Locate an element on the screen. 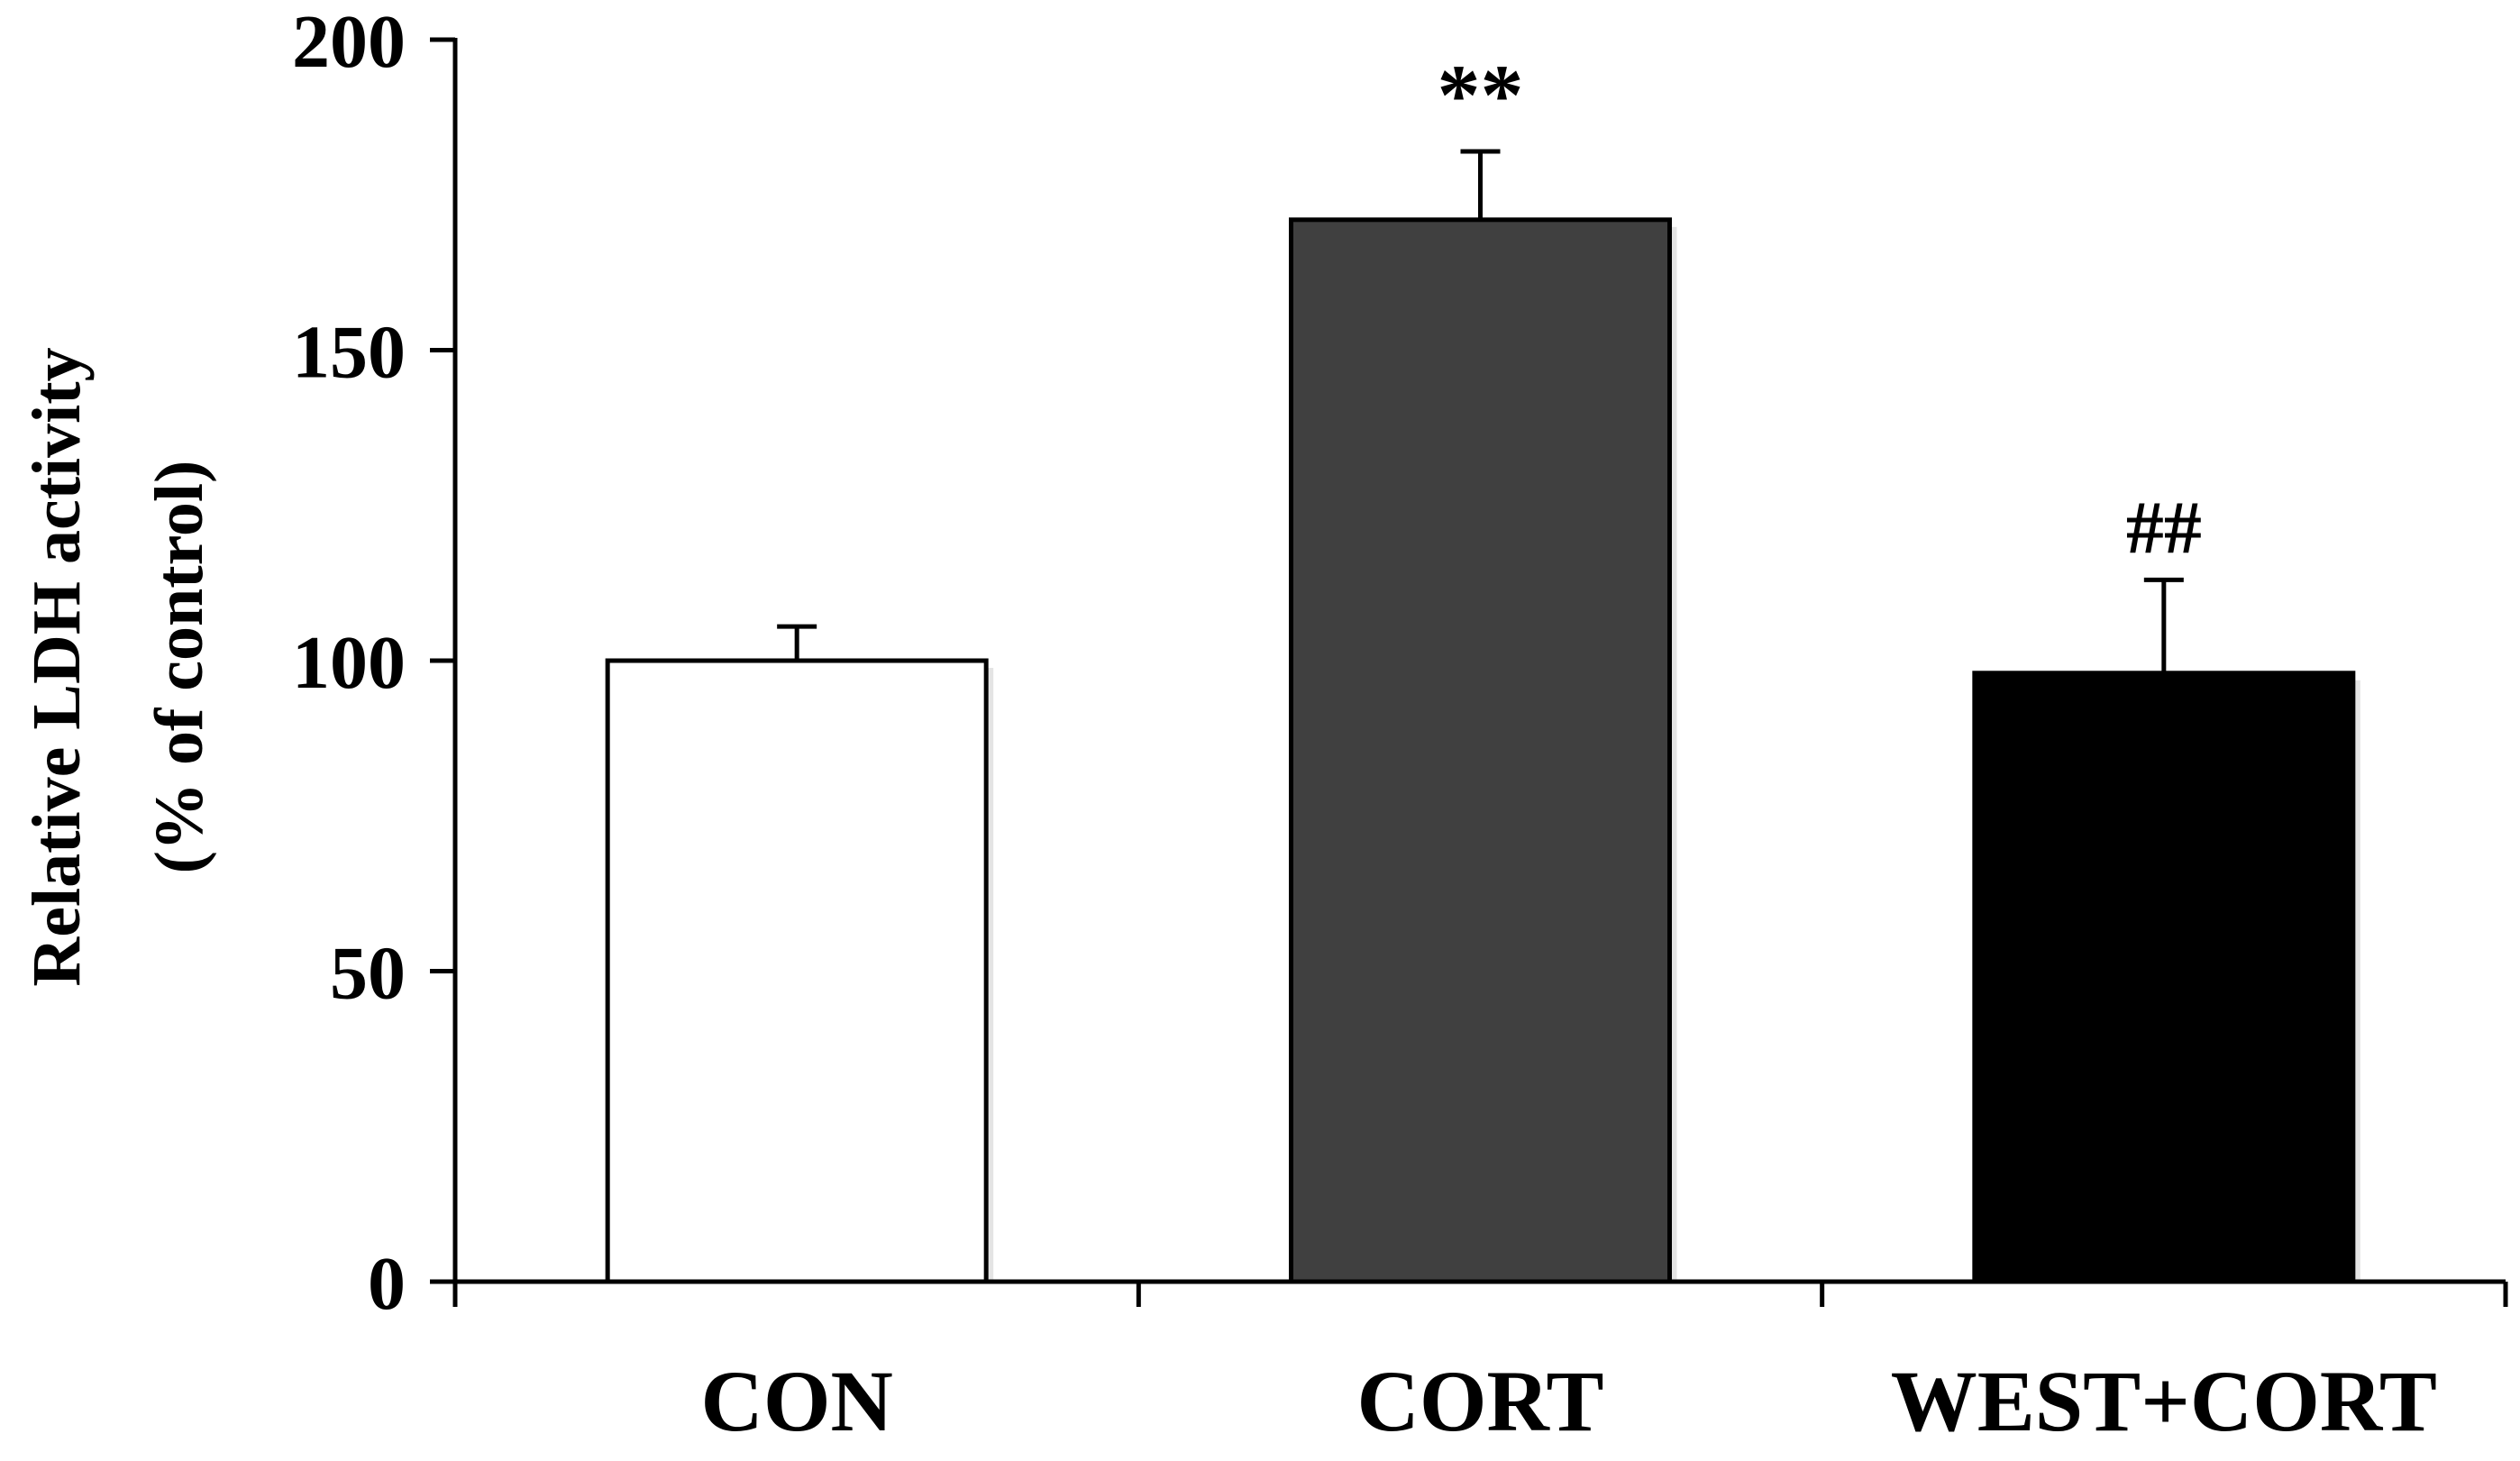 This screenshot has height=1461, width=2520. x-tick-label-0: CON is located at coordinates (797, 1401).